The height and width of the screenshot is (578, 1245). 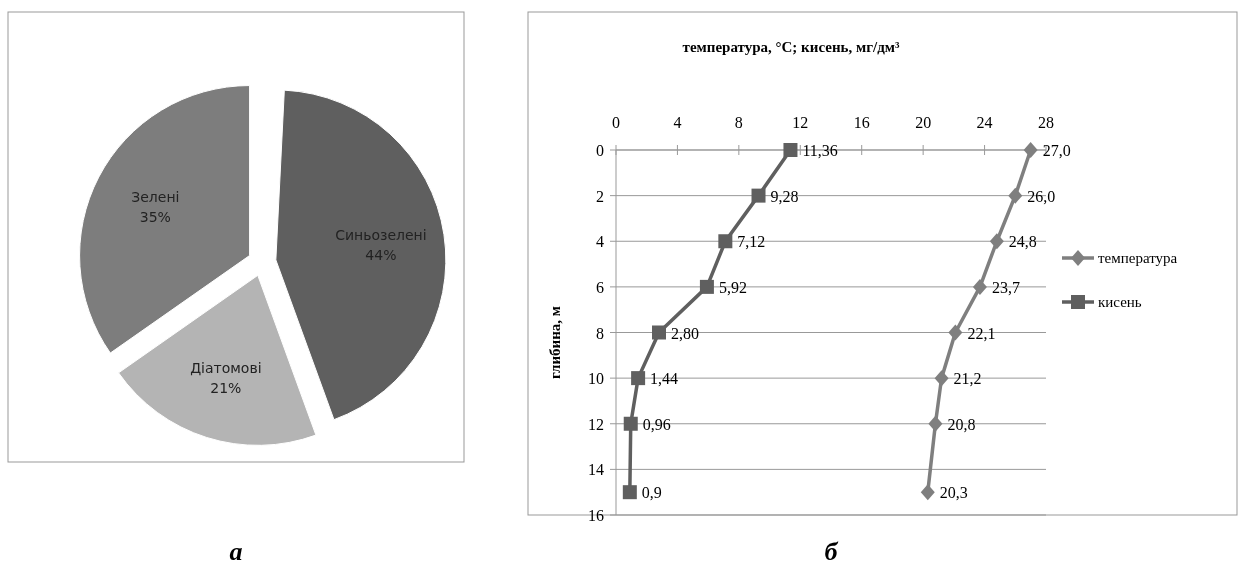 I want to click on data-label: 2,80, so click(x=685, y=333).